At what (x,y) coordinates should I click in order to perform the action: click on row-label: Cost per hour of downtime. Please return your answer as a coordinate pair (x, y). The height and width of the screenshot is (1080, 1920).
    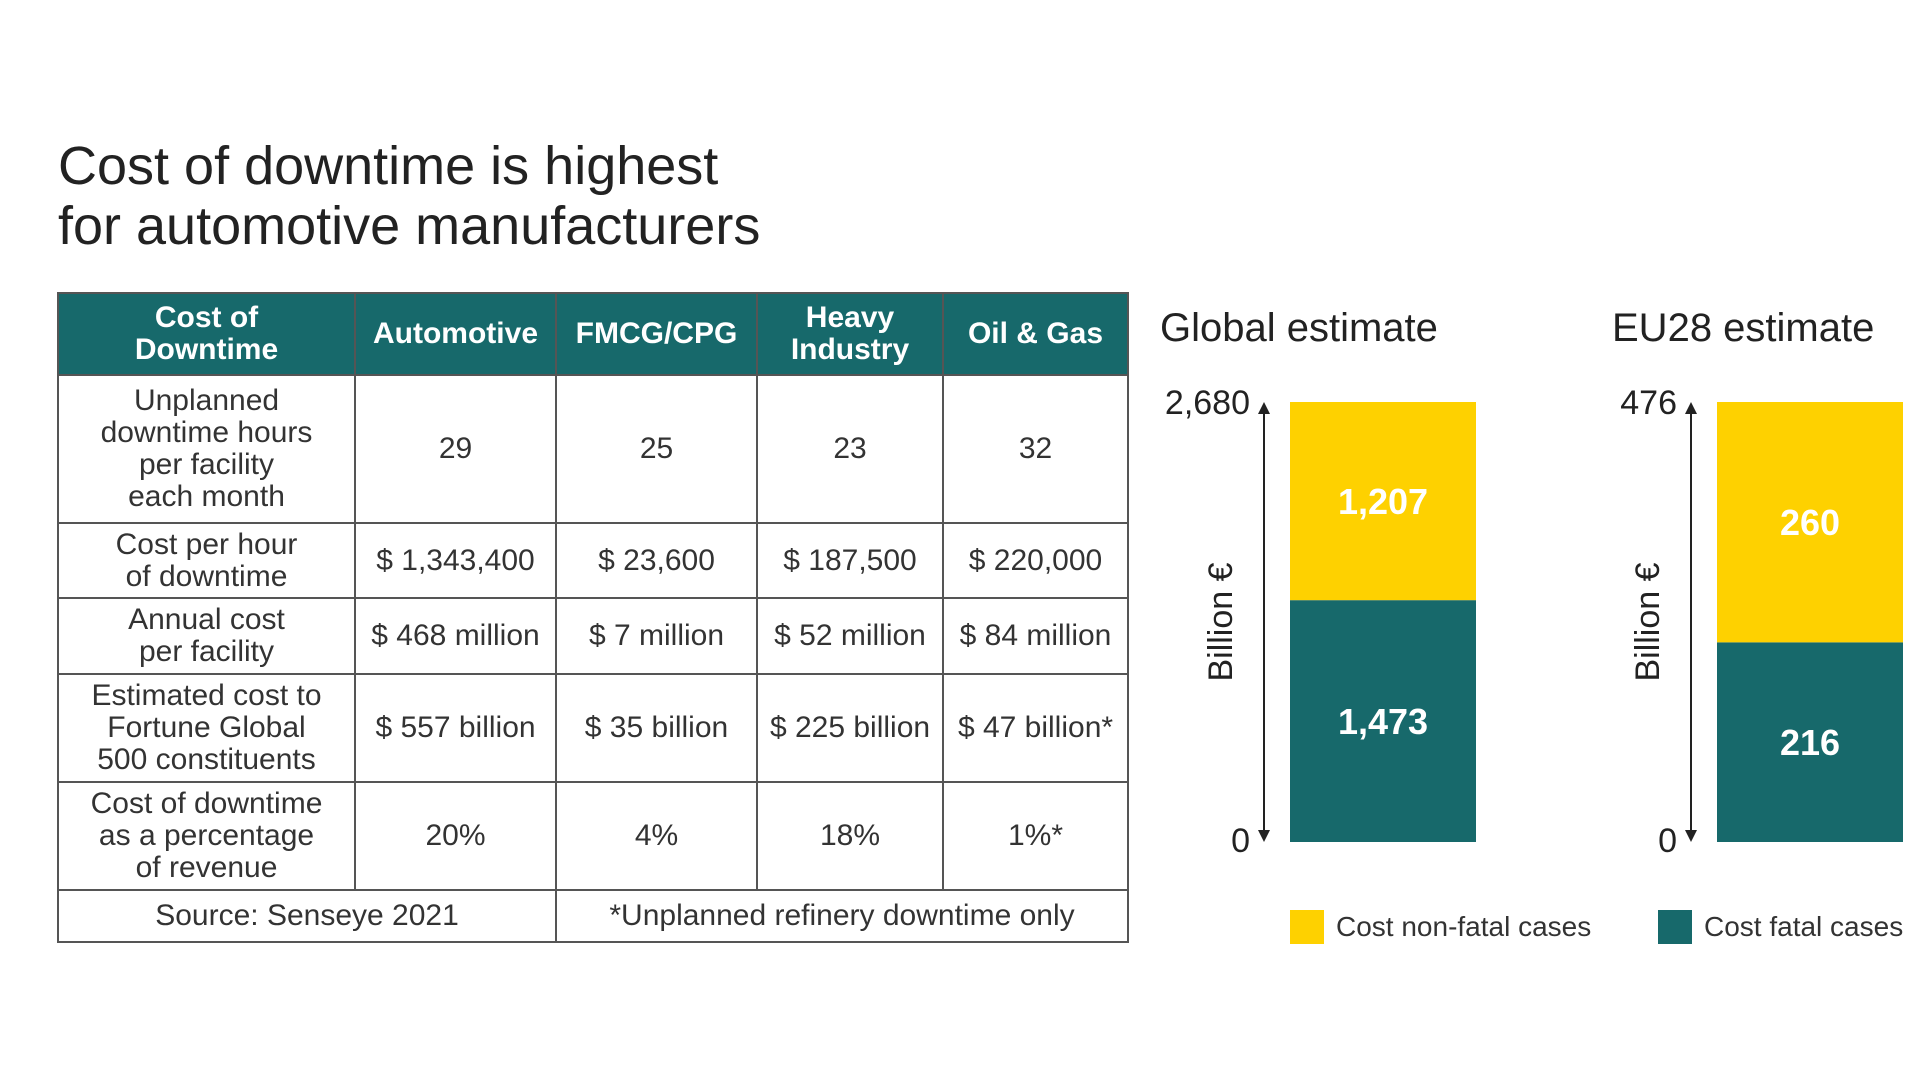
    Looking at the image, I should click on (206, 560).